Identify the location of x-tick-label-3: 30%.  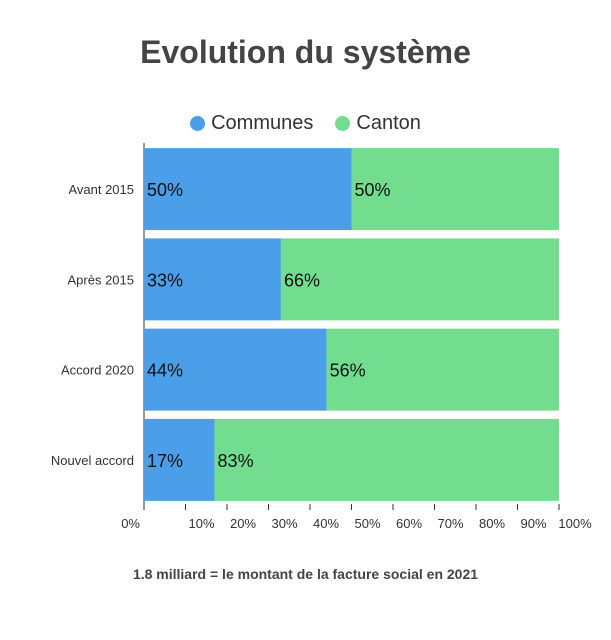
(284, 523).